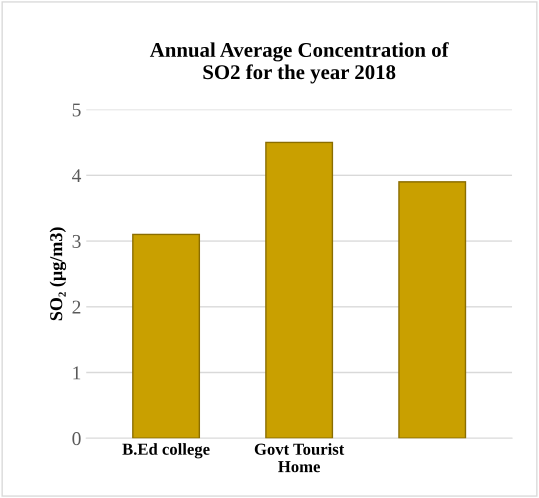  What do you see at coordinates (58, 273) in the screenshot?
I see `y-axis-title: SO₂ (µg/m3)` at bounding box center [58, 273].